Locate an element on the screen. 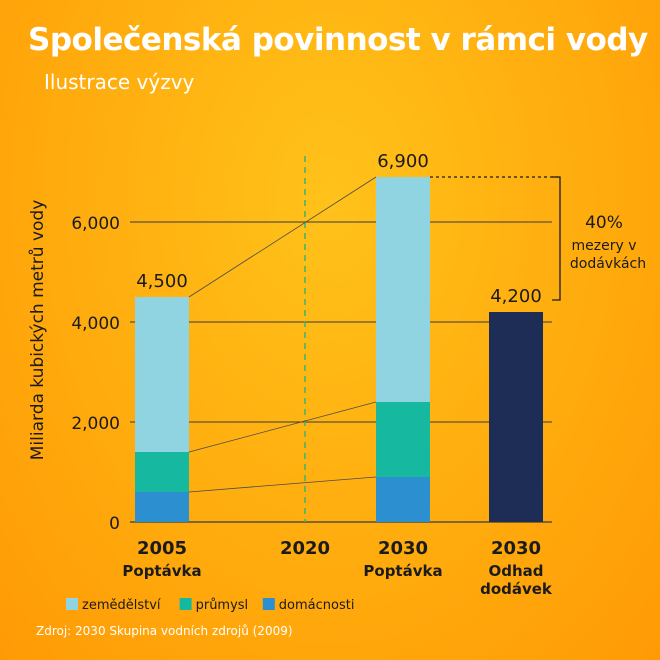  gap-bracket is located at coordinates (556, 238).